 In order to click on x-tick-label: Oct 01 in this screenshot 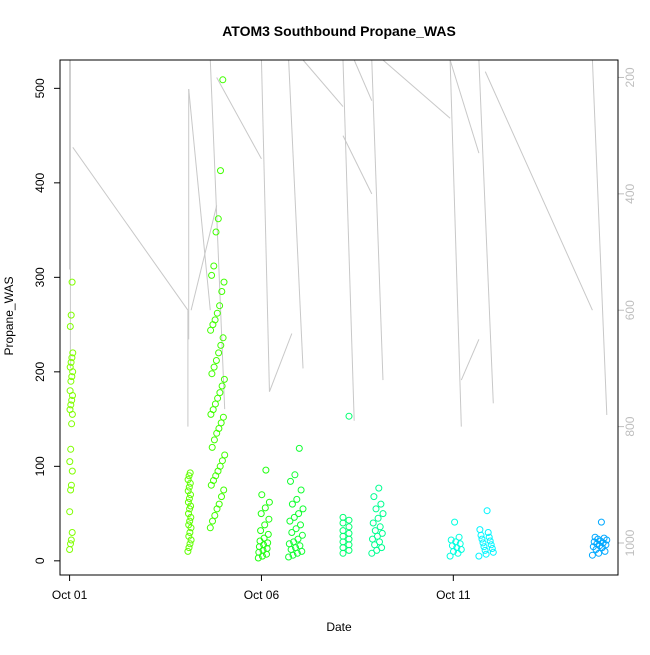, I will do `click(70, 595)`.